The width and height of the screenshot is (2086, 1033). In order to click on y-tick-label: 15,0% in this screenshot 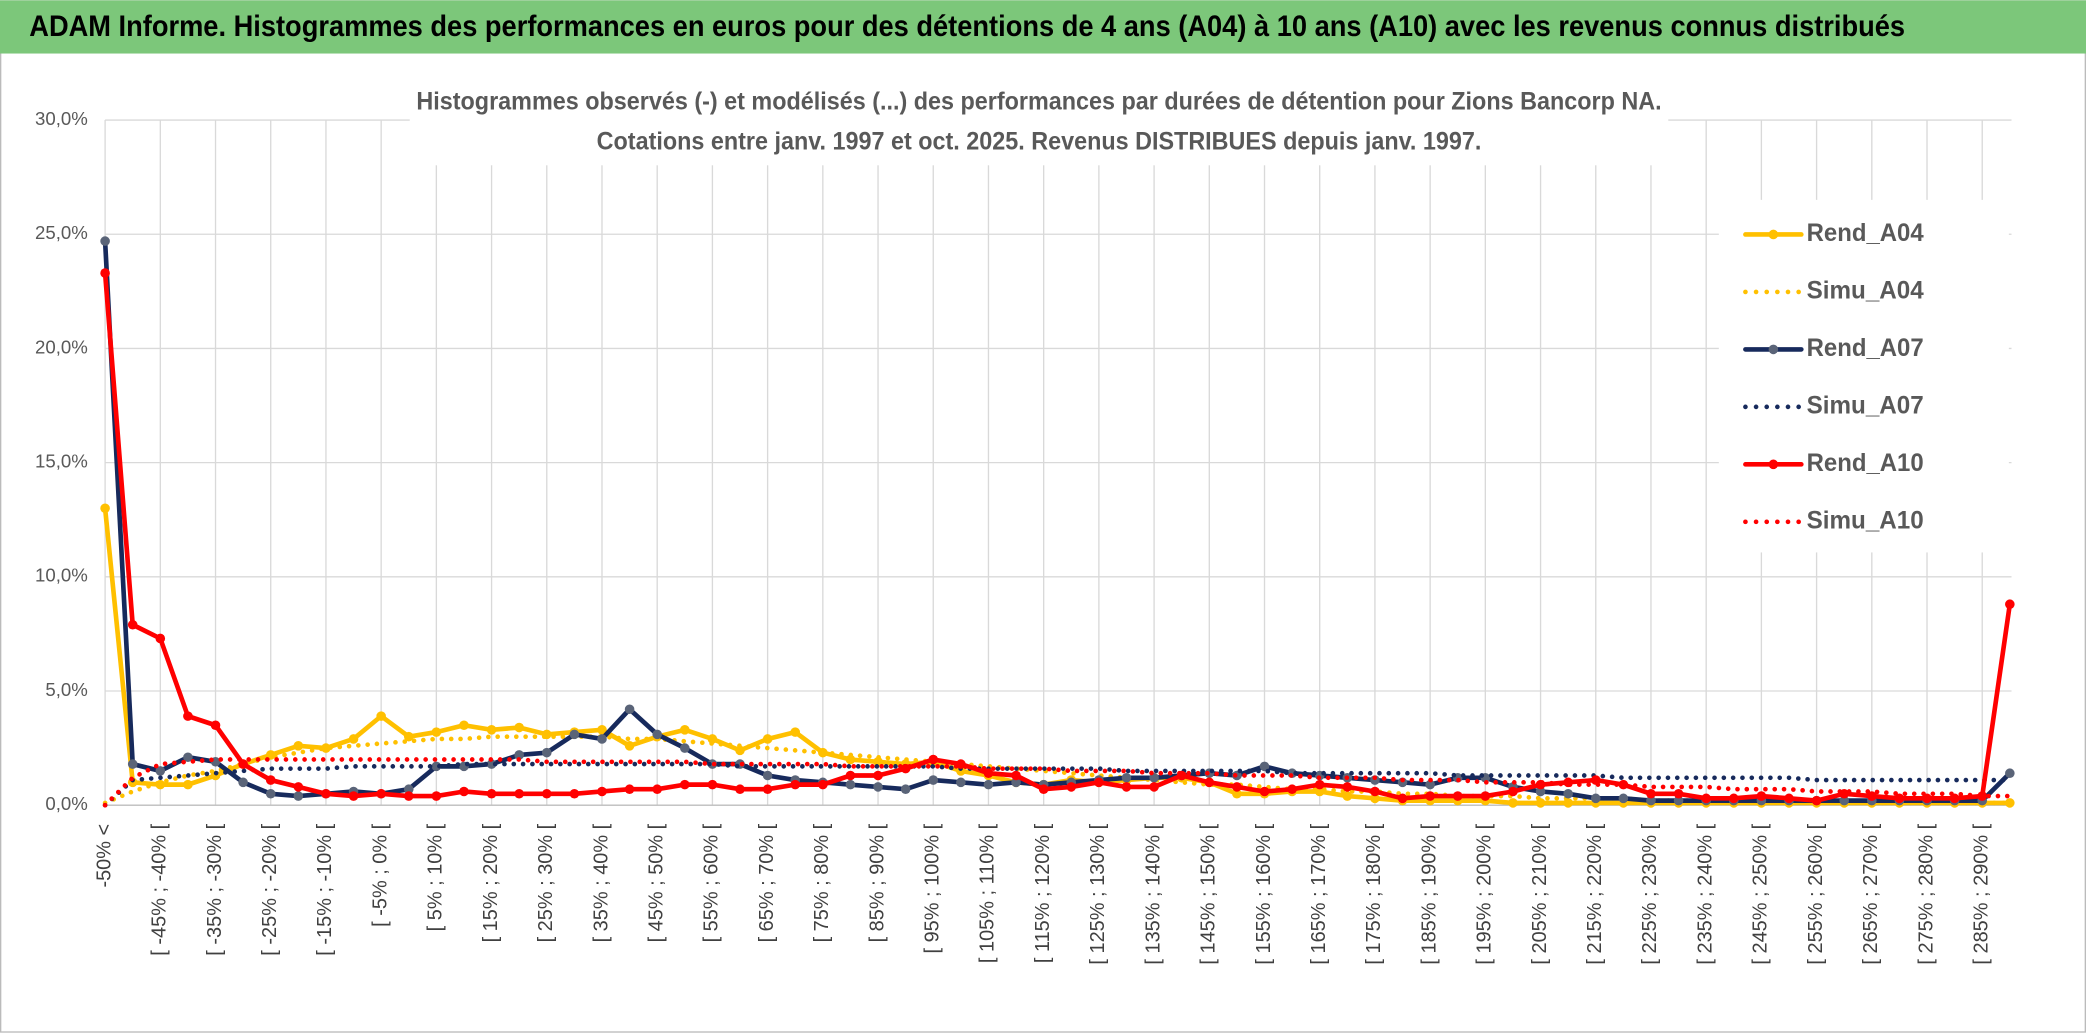, I will do `click(61, 461)`.